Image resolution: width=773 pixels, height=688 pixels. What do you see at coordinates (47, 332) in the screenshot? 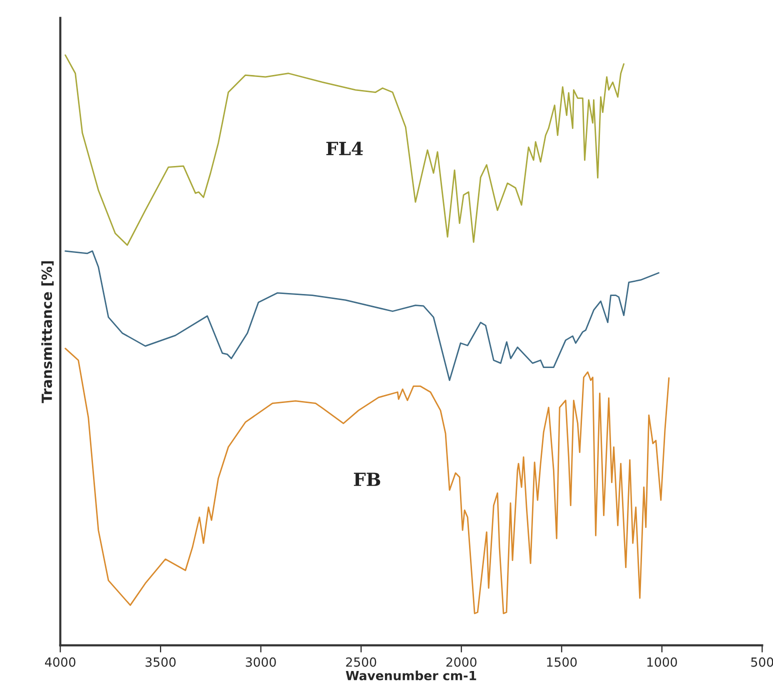
I see `y-axis-title: Transmittance [%]` at bounding box center [47, 332].